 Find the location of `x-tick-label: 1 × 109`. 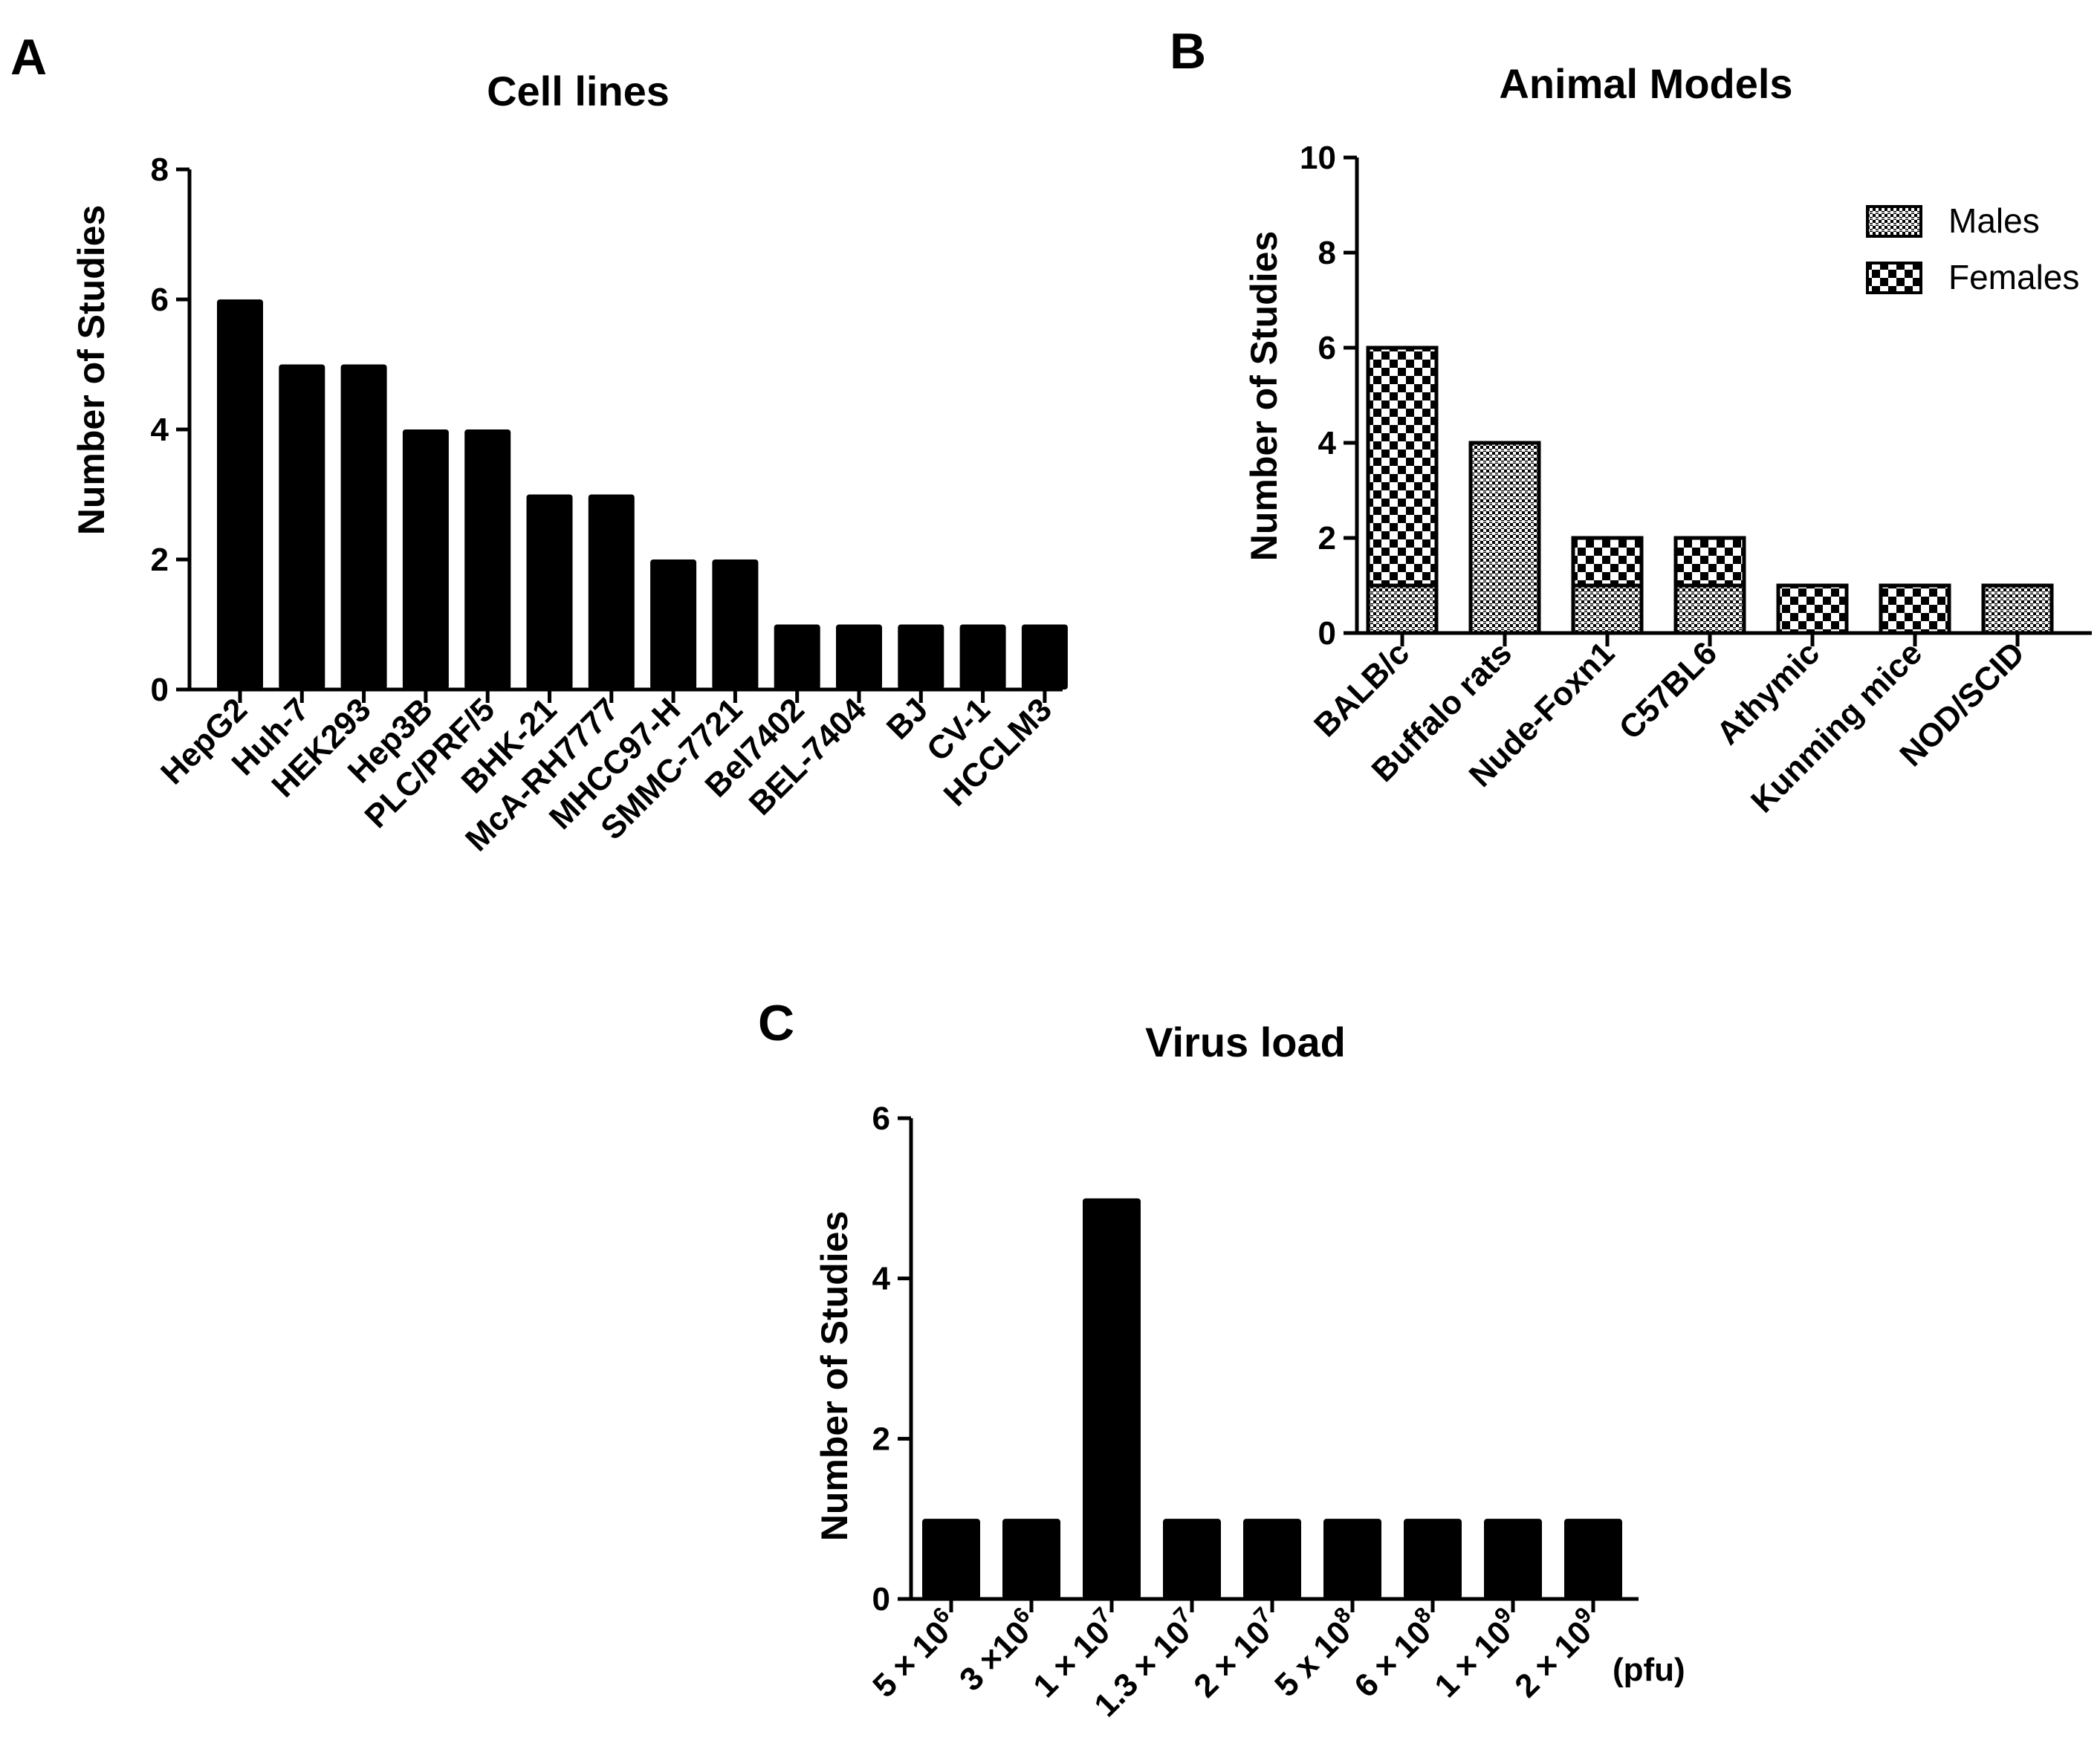

x-tick-label: 1 × 109 is located at coordinates (1476, 1653).